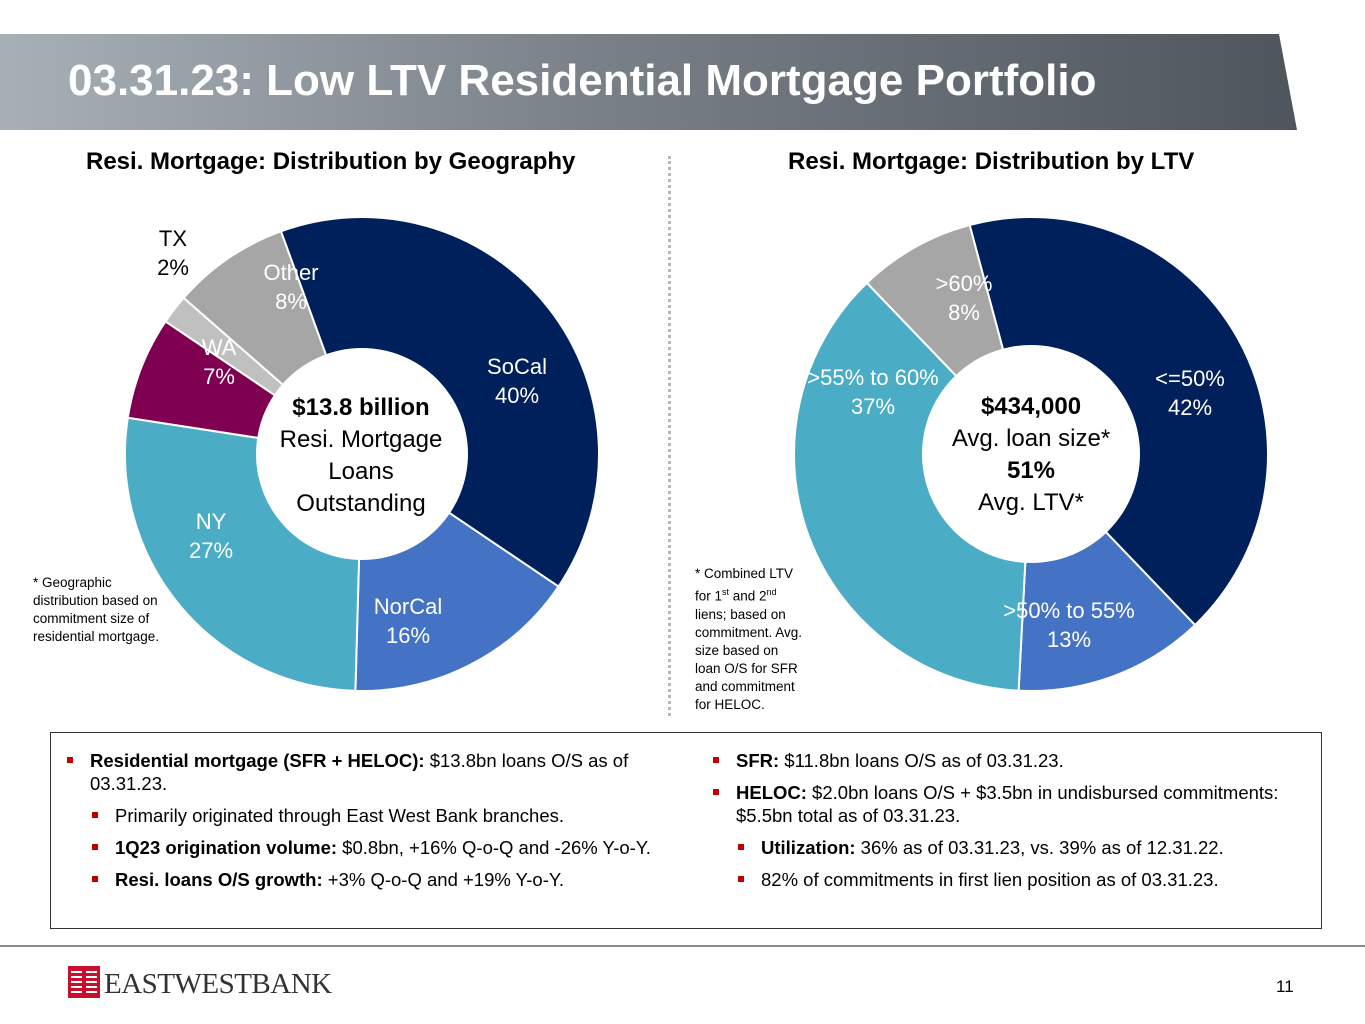 The image size is (1365, 1024). Describe the element at coordinates (408, 621) in the screenshot. I see `slice-label-norcal: NorCal 16%` at that location.